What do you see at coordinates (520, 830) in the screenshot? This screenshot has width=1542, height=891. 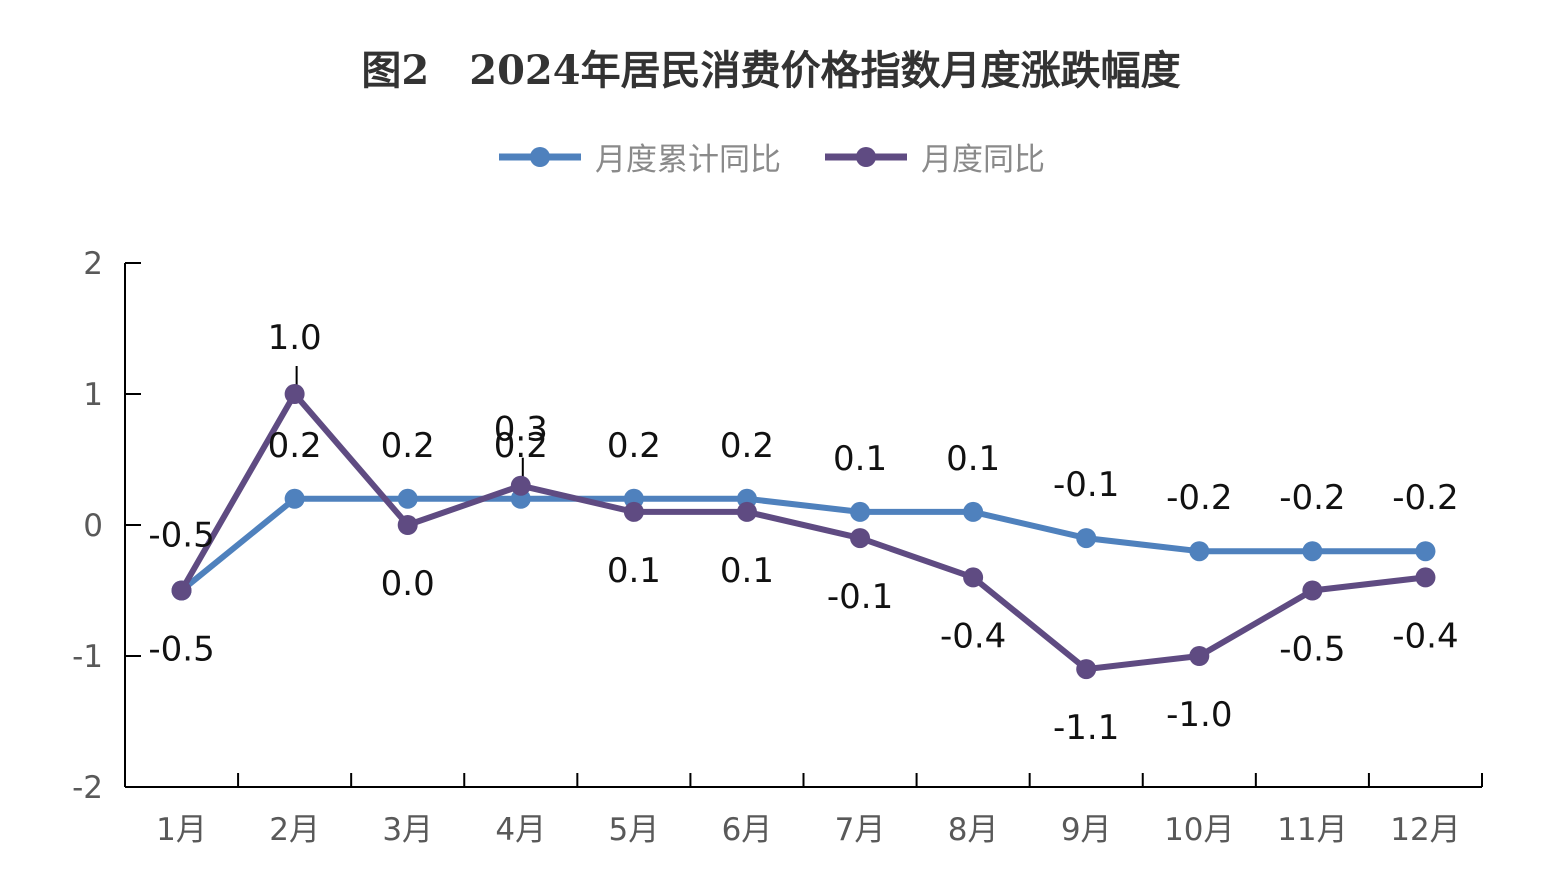 I see `x-tick-label: 4月` at bounding box center [520, 830].